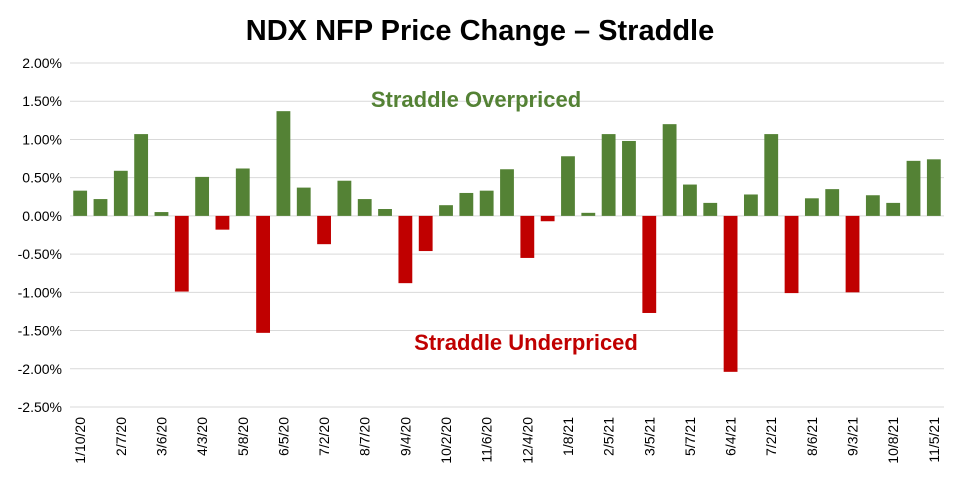 This screenshot has height=479, width=967. I want to click on y-tick-label: 2.00%, so click(42, 63).